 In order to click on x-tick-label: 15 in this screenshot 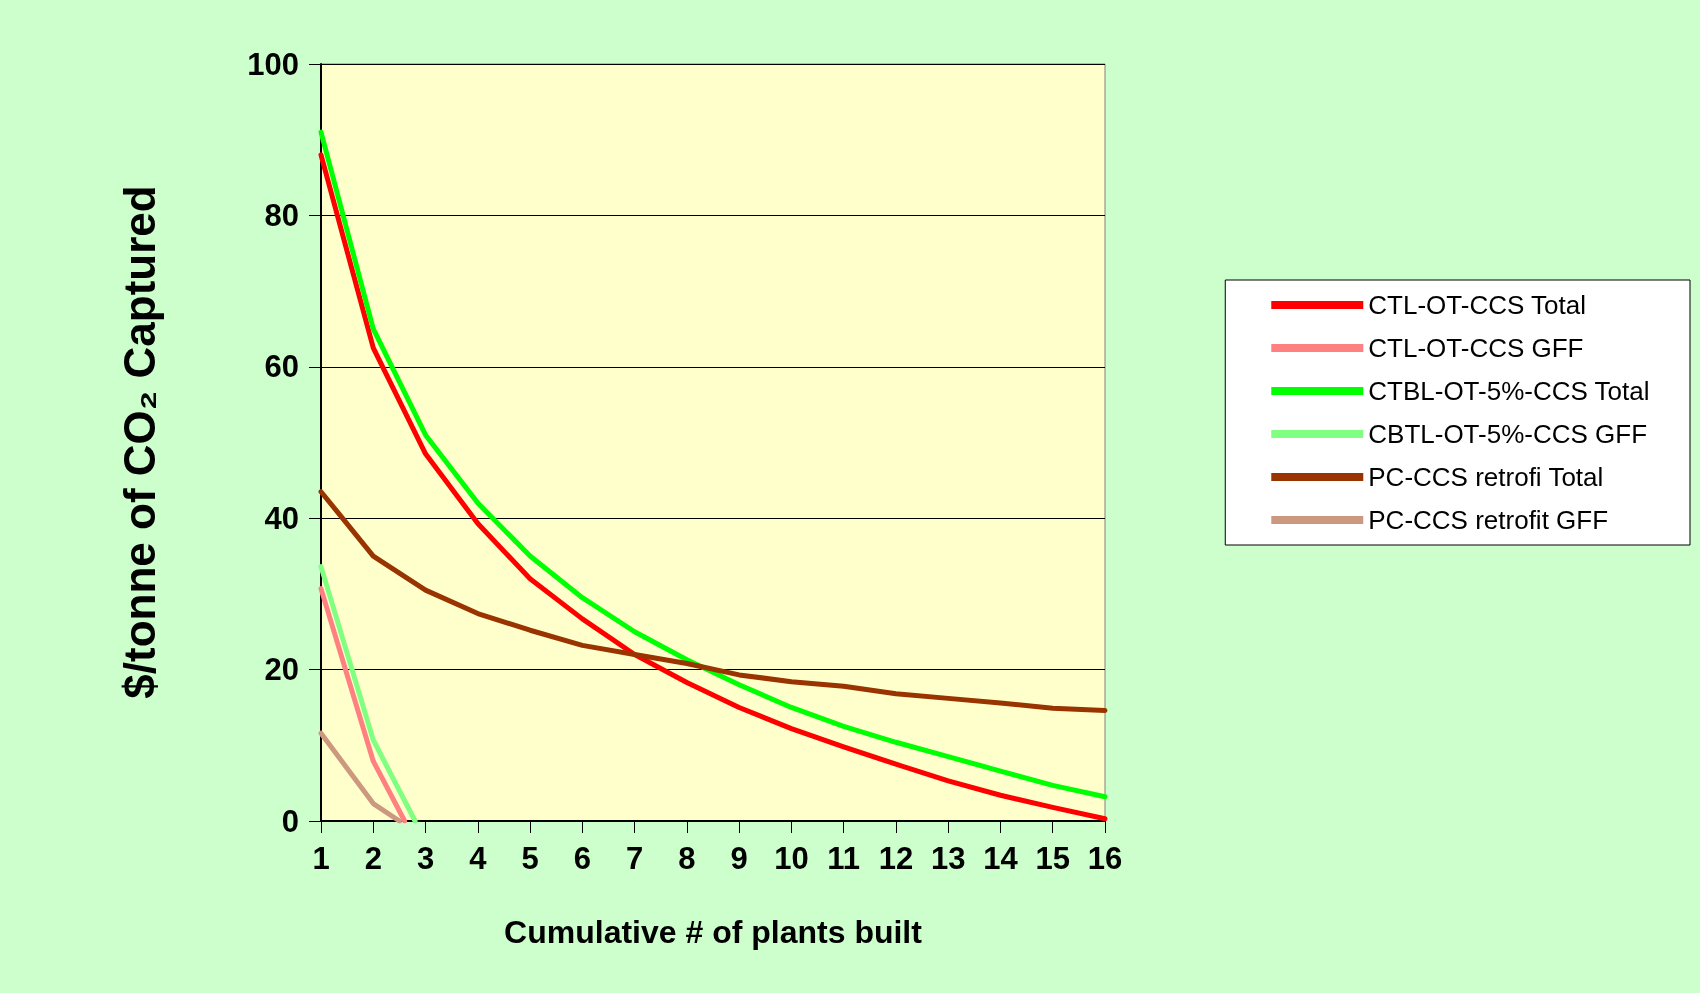, I will do `click(1052, 858)`.